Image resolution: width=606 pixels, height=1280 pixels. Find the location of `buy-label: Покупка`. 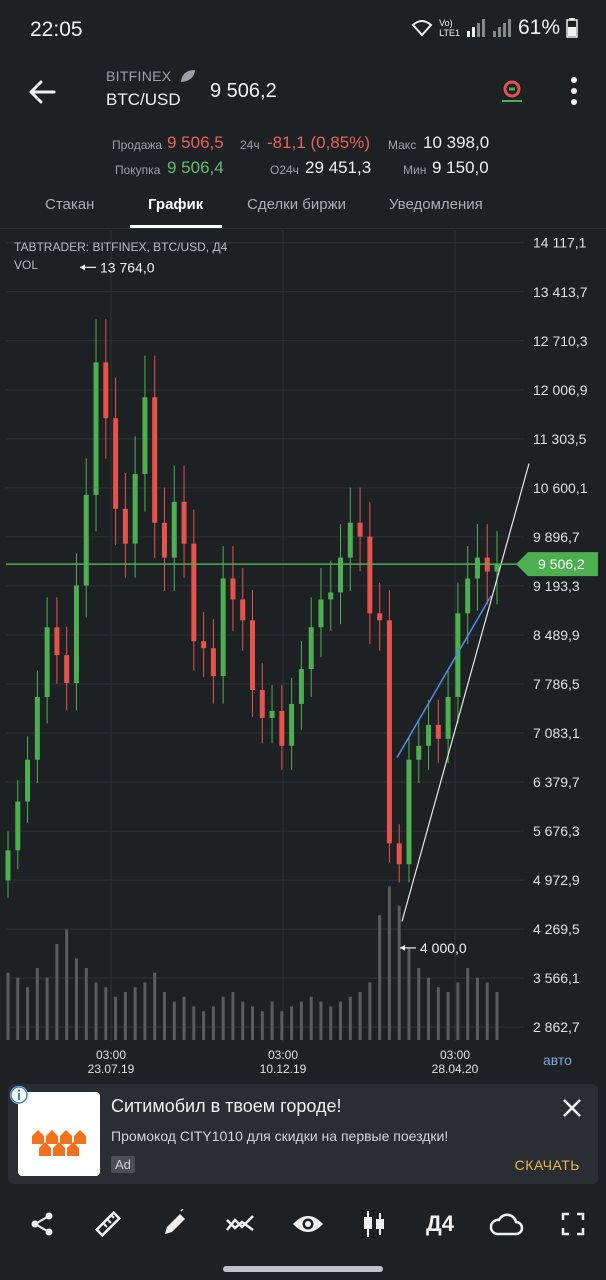

buy-label: Покупка is located at coordinates (138, 170).